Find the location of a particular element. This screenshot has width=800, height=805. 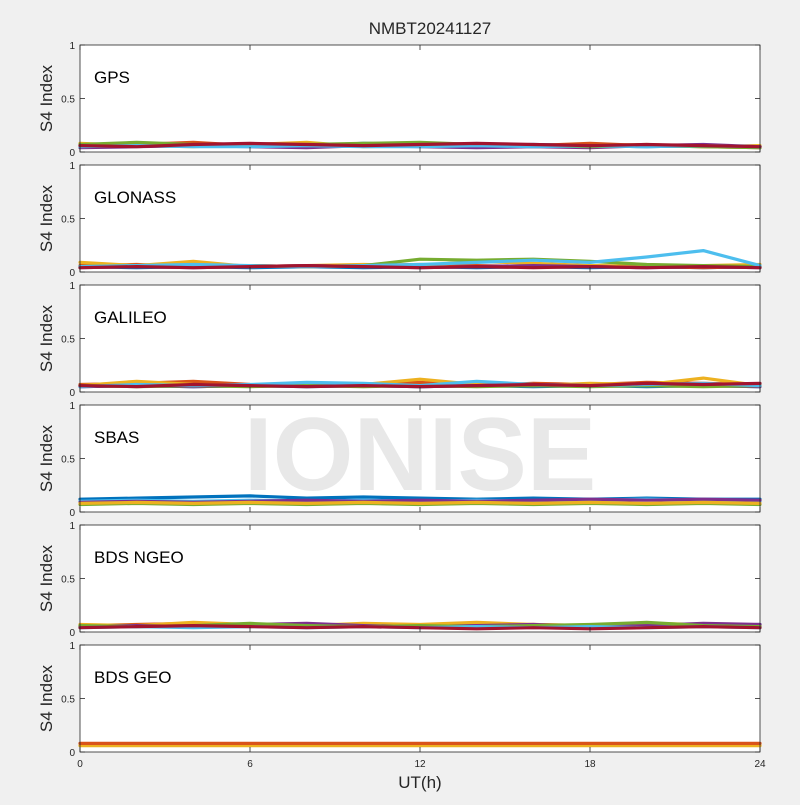

watermark: IONISE is located at coordinates (420, 455).